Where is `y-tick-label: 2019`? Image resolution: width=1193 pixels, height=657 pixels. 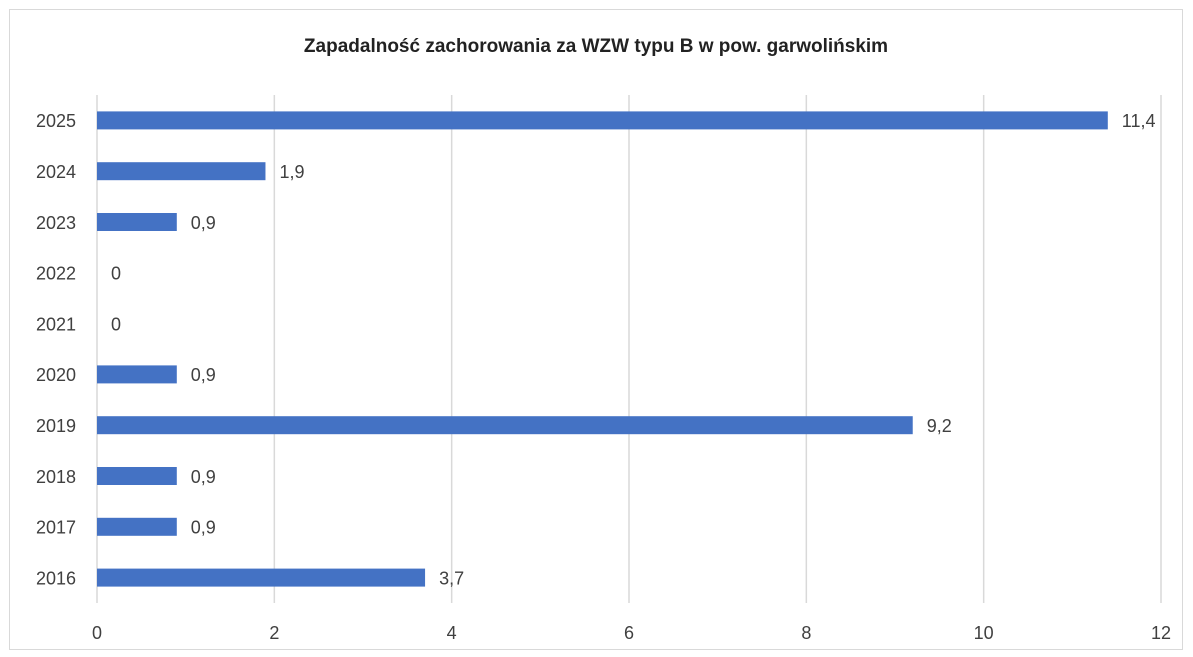 y-tick-label: 2019 is located at coordinates (56, 426).